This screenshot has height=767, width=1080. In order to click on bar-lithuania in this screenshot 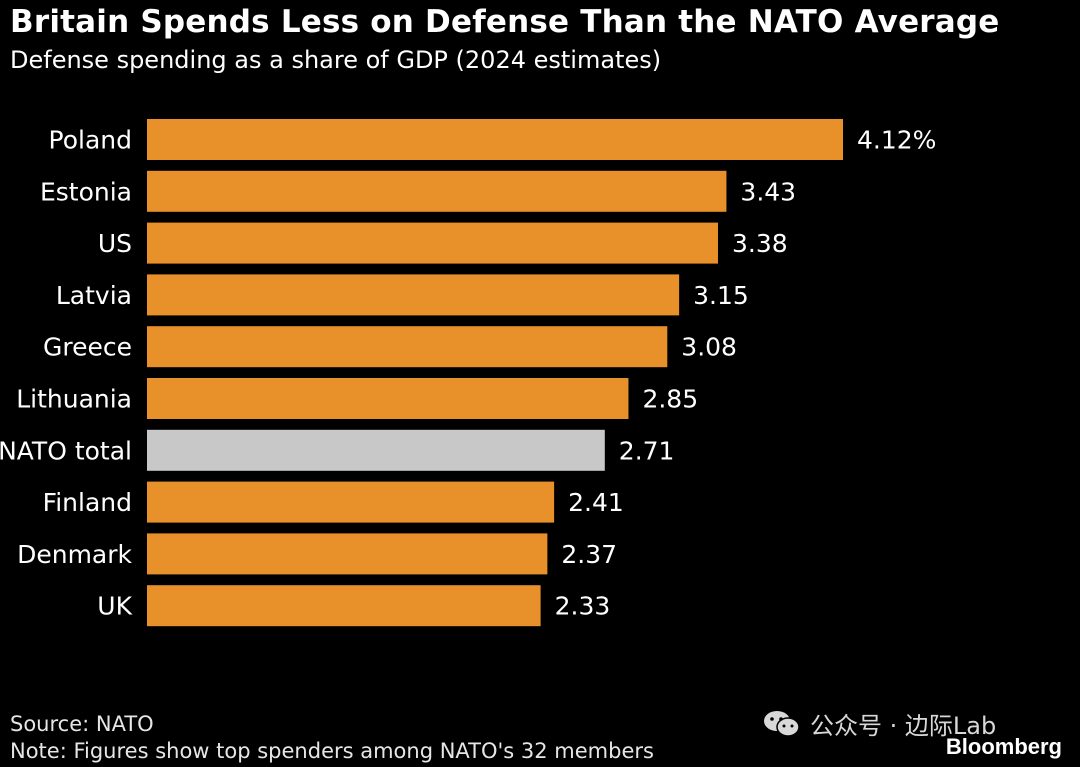, I will do `click(388, 398)`.